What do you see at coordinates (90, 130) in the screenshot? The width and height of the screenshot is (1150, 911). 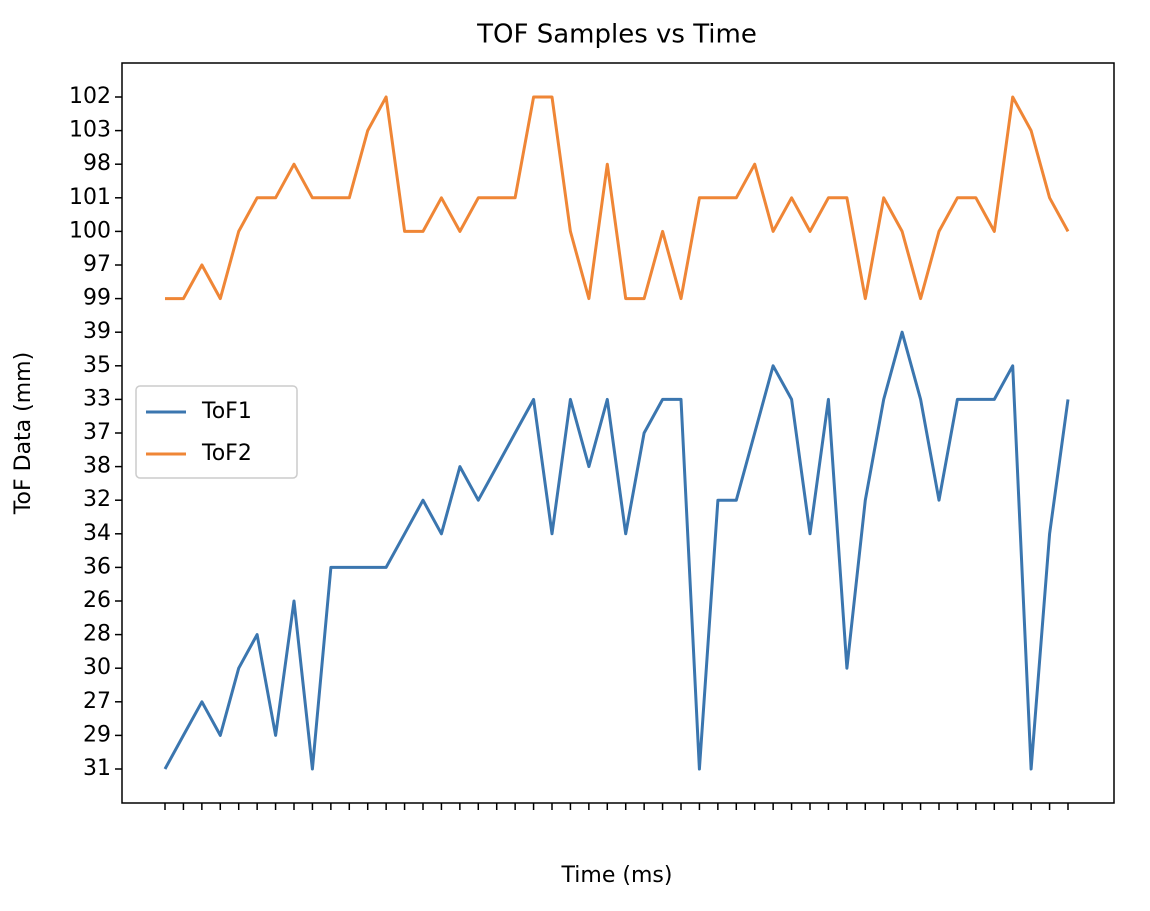 I see `y-tick-label: 103` at bounding box center [90, 130].